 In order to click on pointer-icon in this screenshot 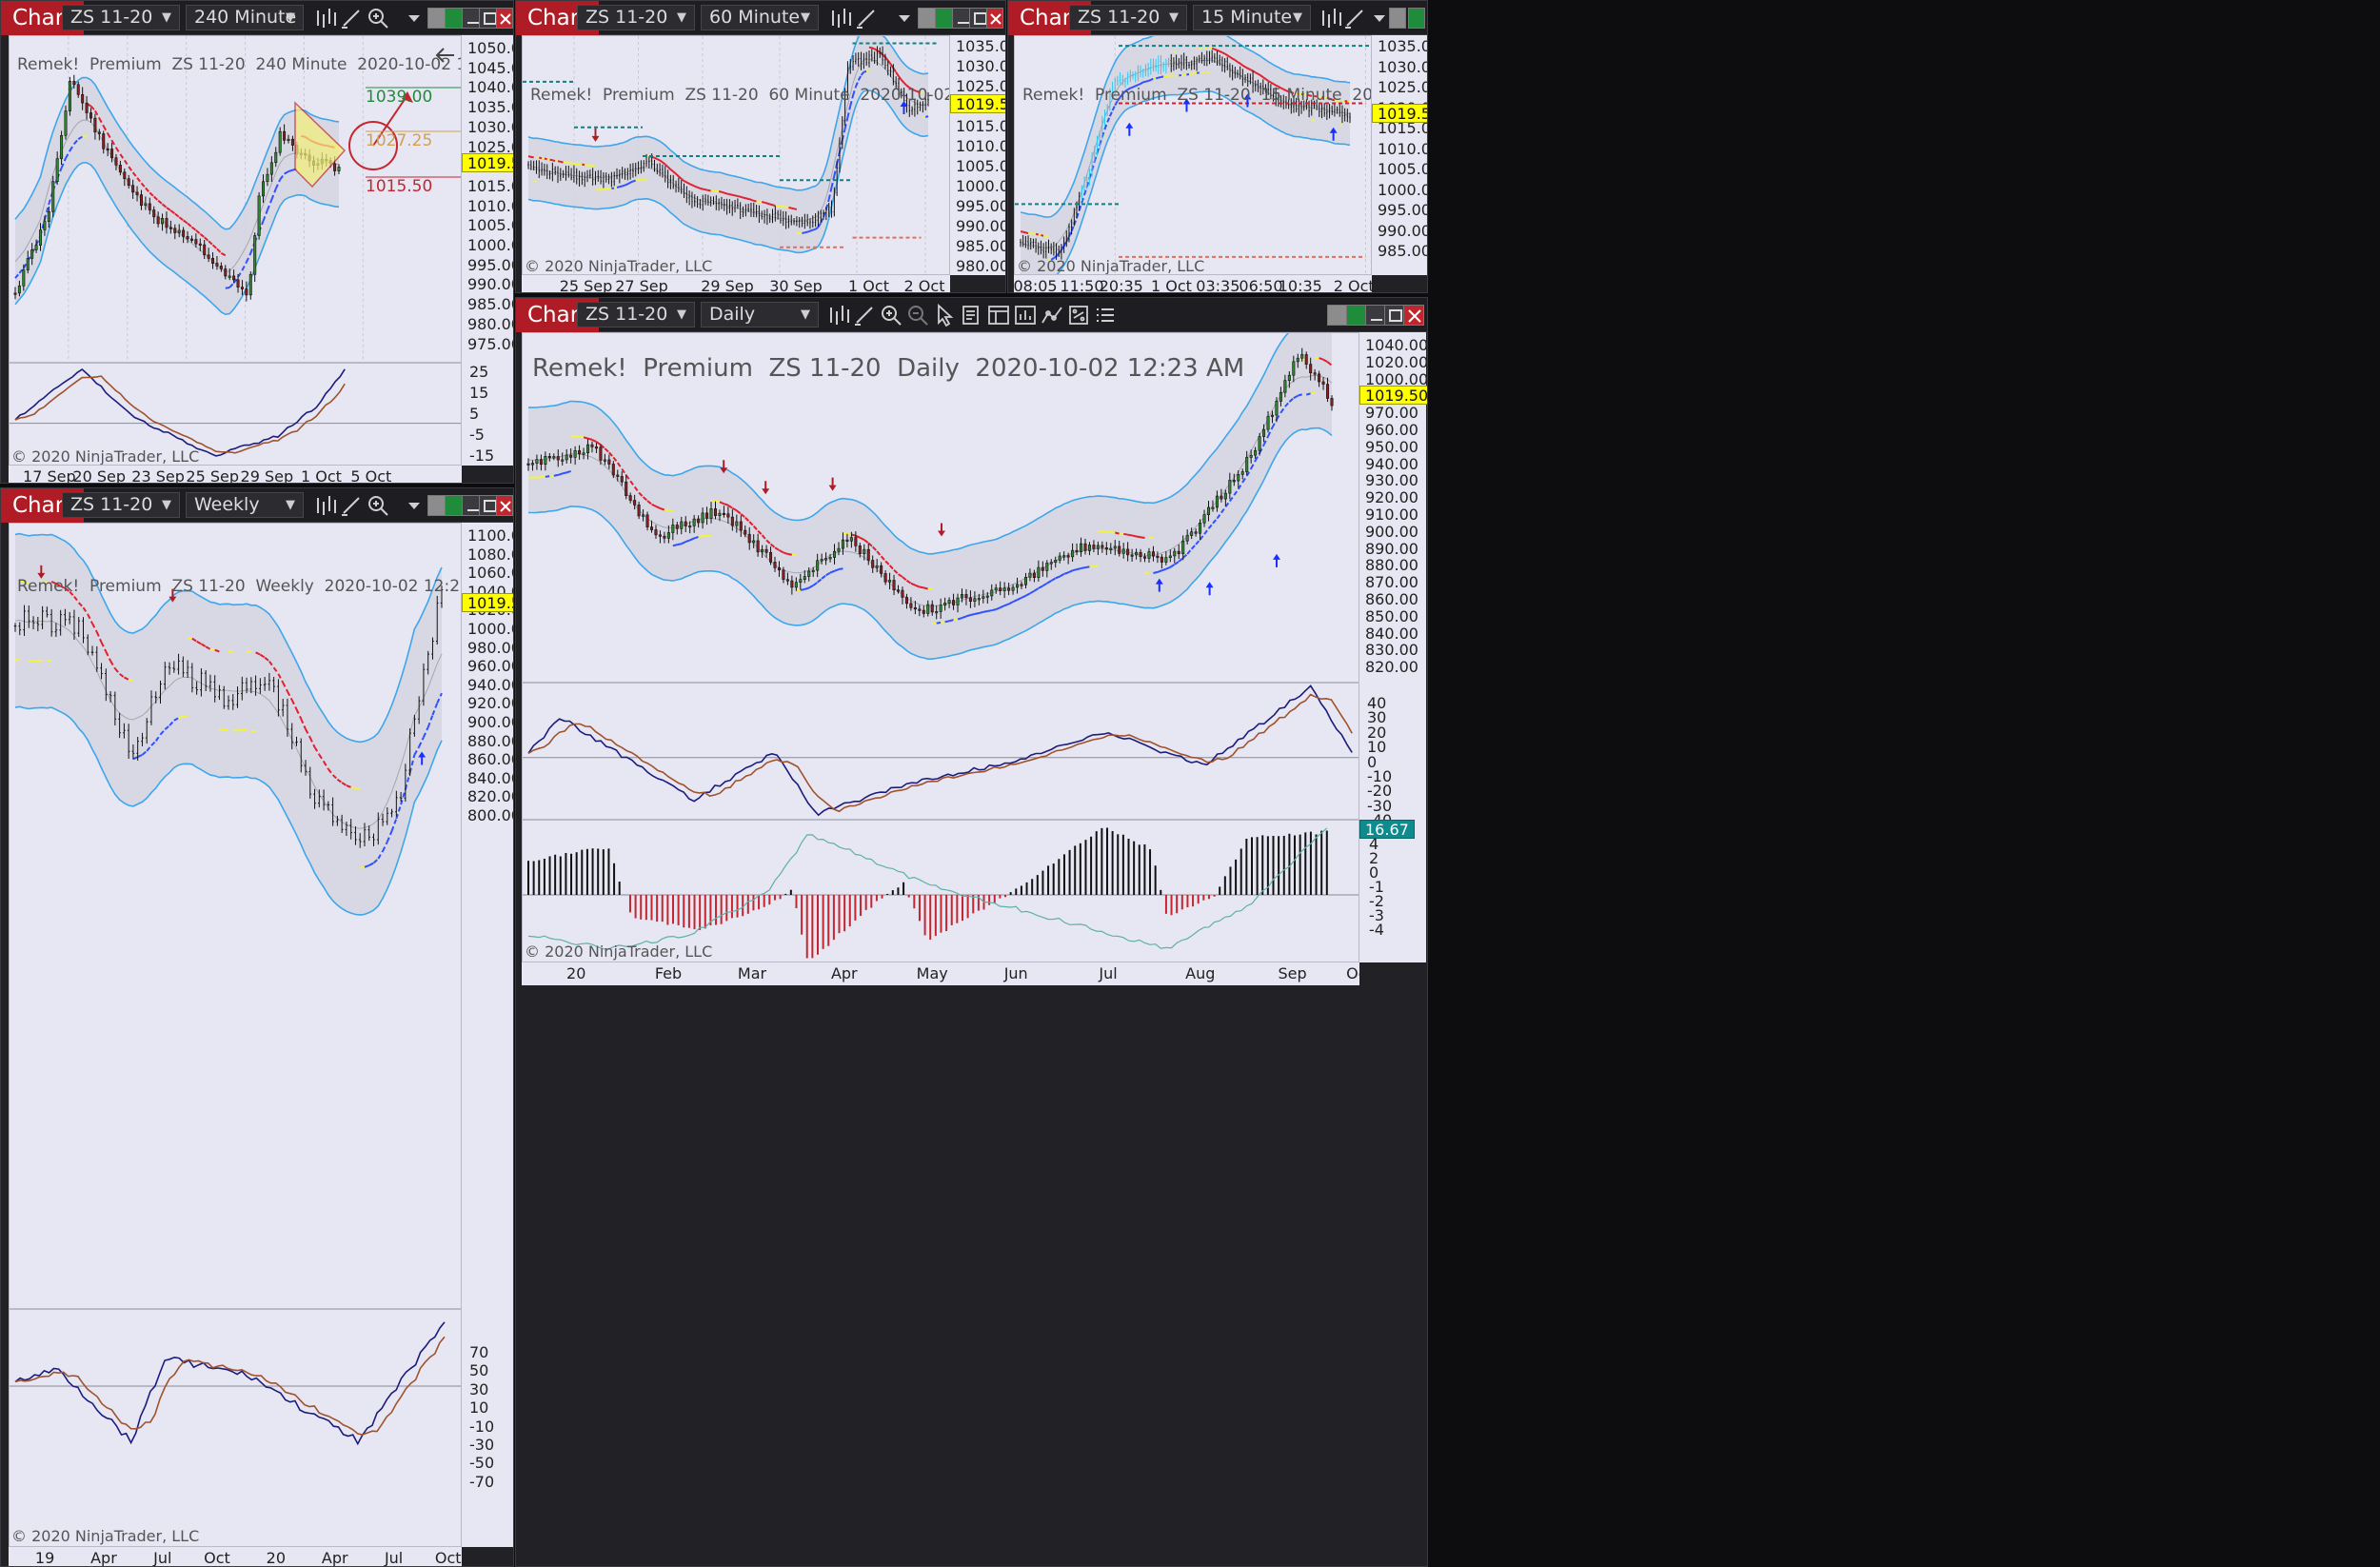, I will do `click(945, 315)`.